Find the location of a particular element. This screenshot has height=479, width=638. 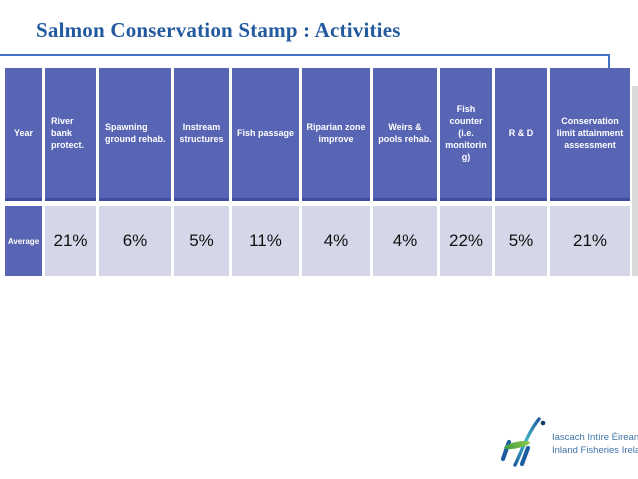

title-underline is located at coordinates (305, 55).